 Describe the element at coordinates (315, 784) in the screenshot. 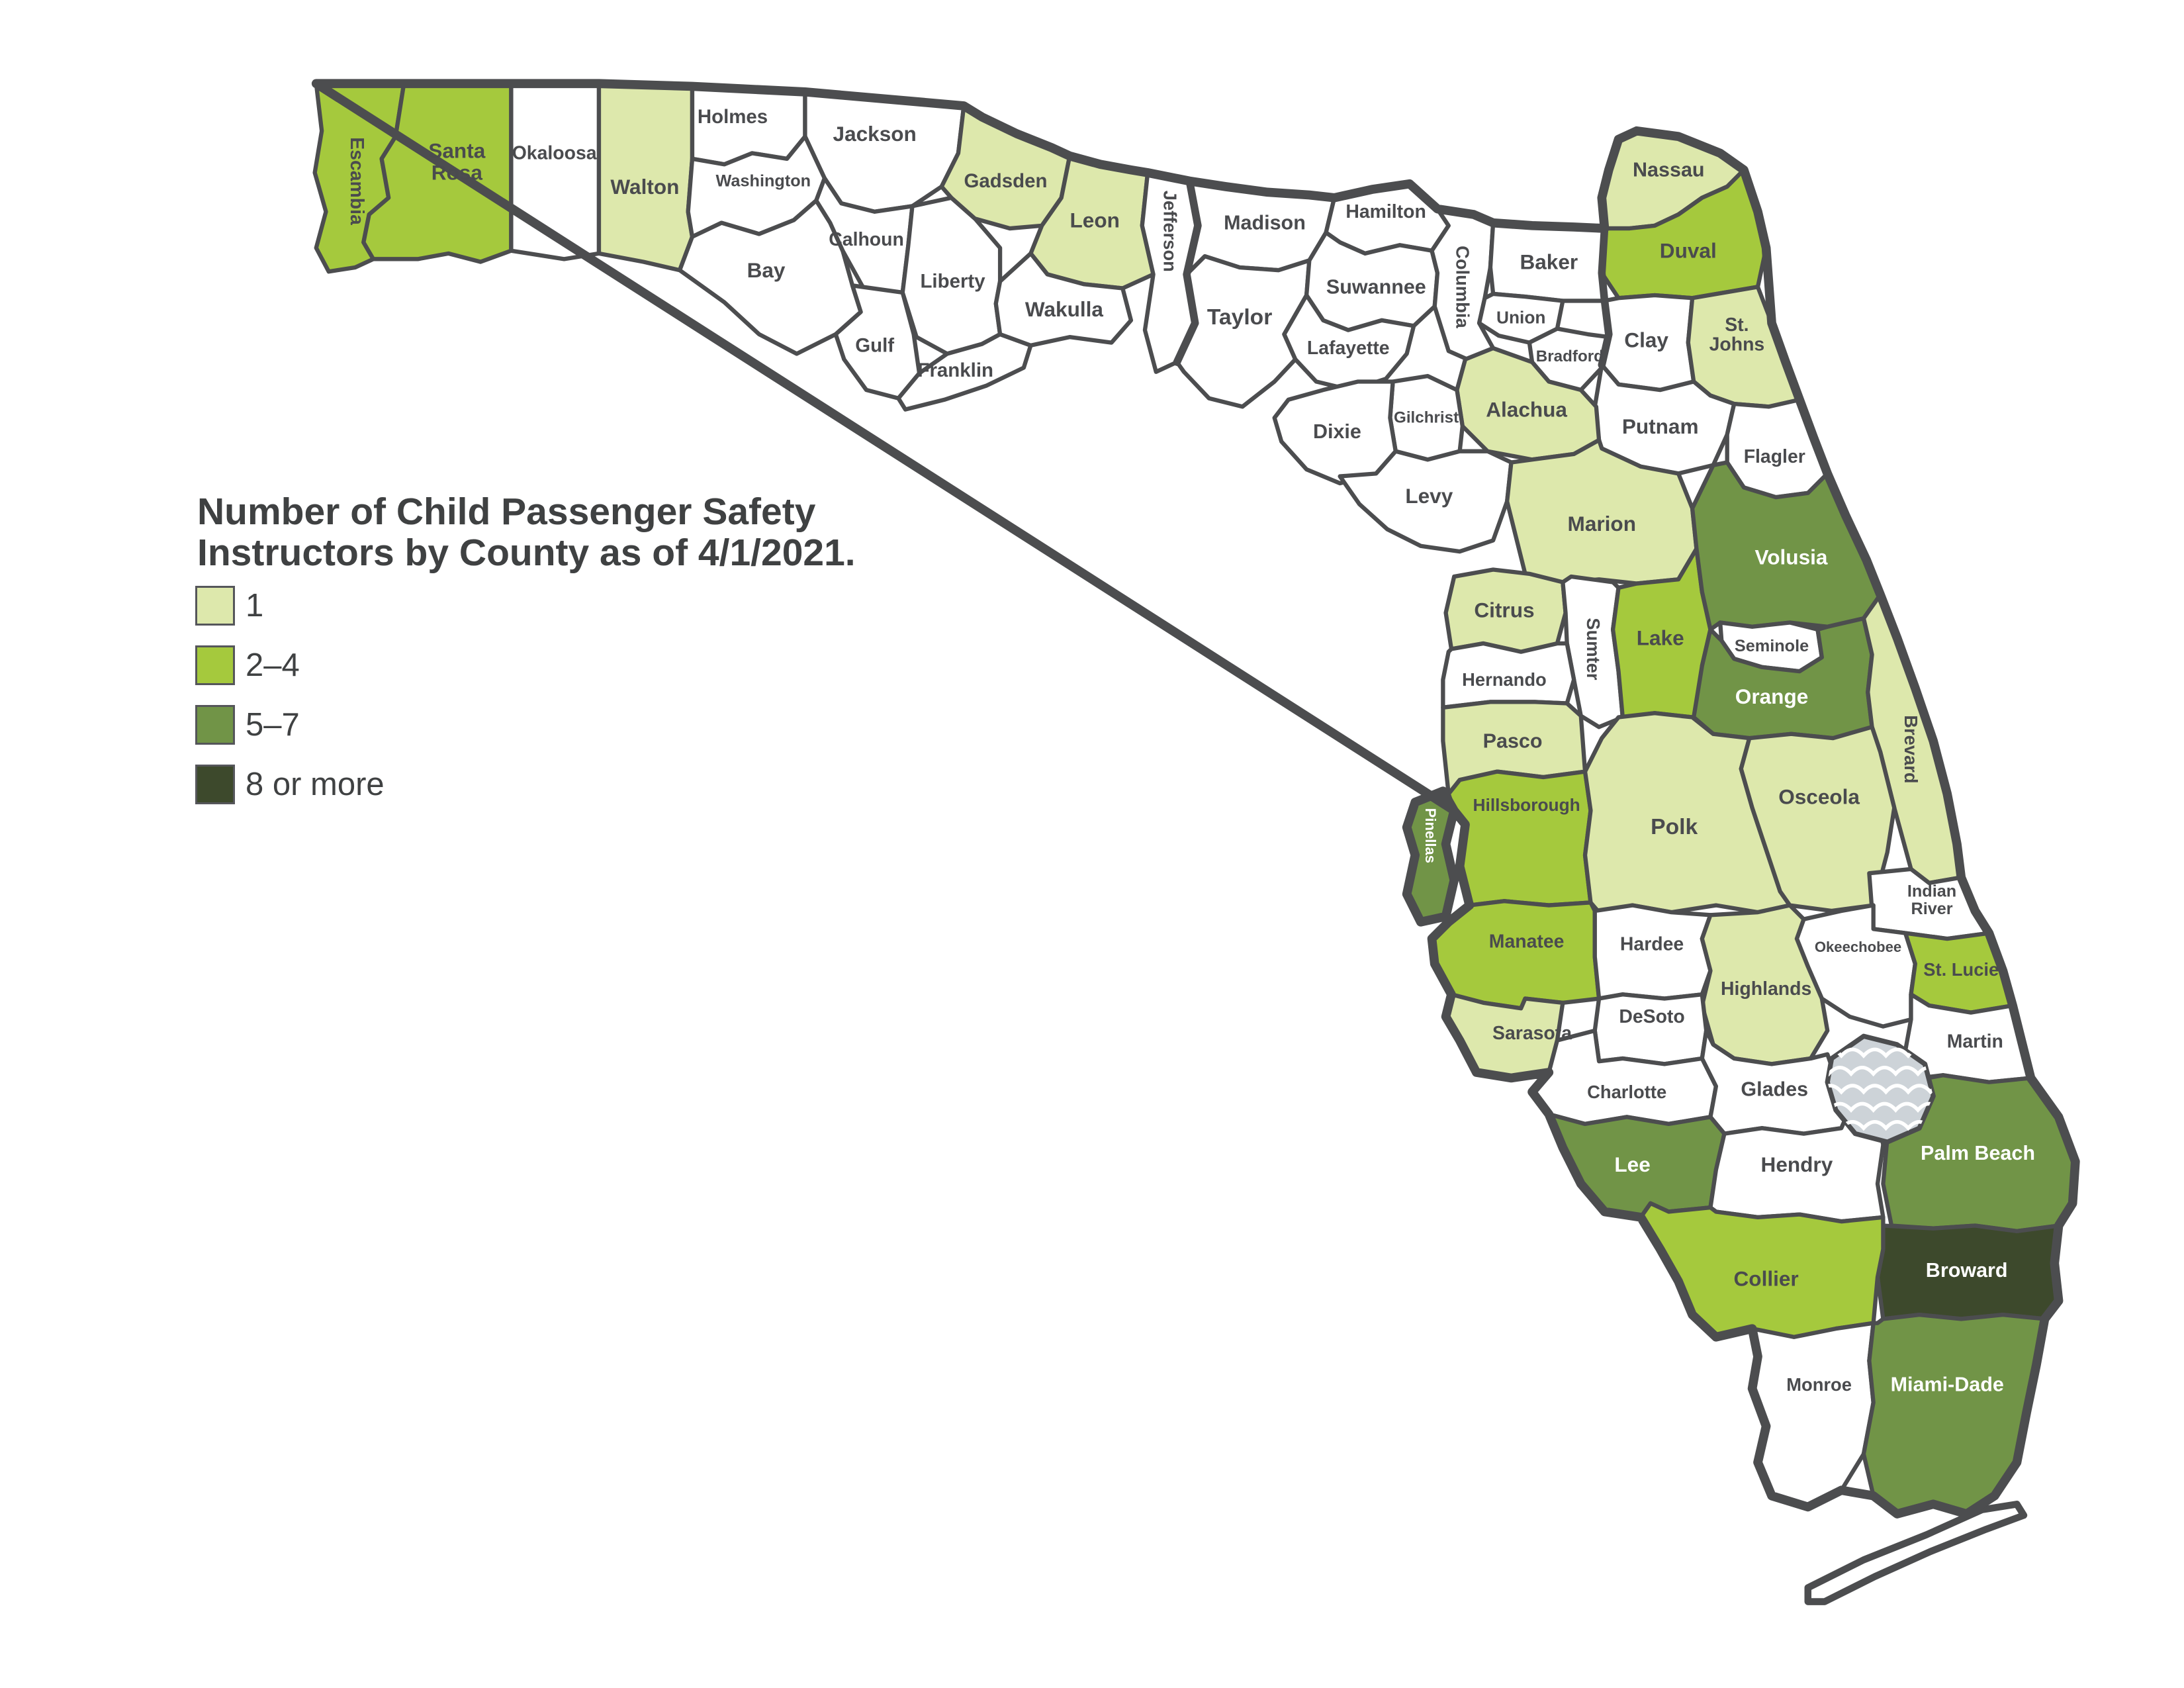

I see `legend-label-8-or-more: 8 or more` at that location.